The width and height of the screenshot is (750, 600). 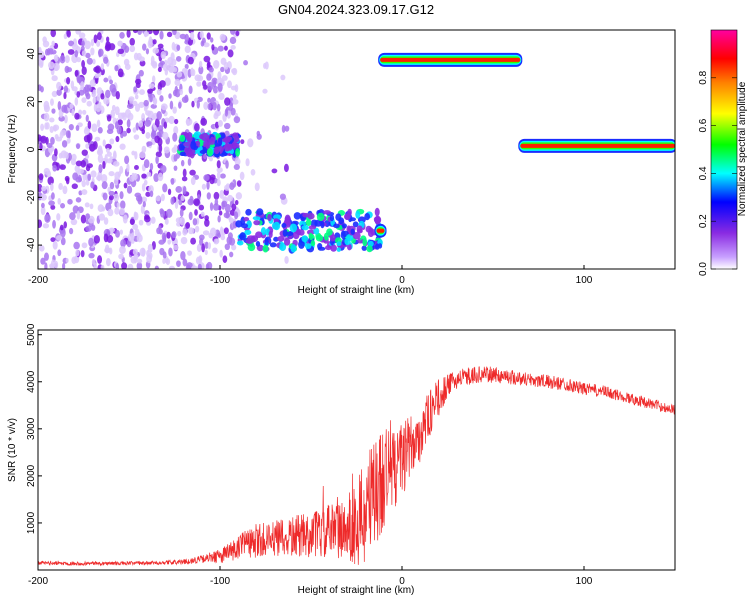 I want to click on spectrogram-line-core, so click(x=380, y=230).